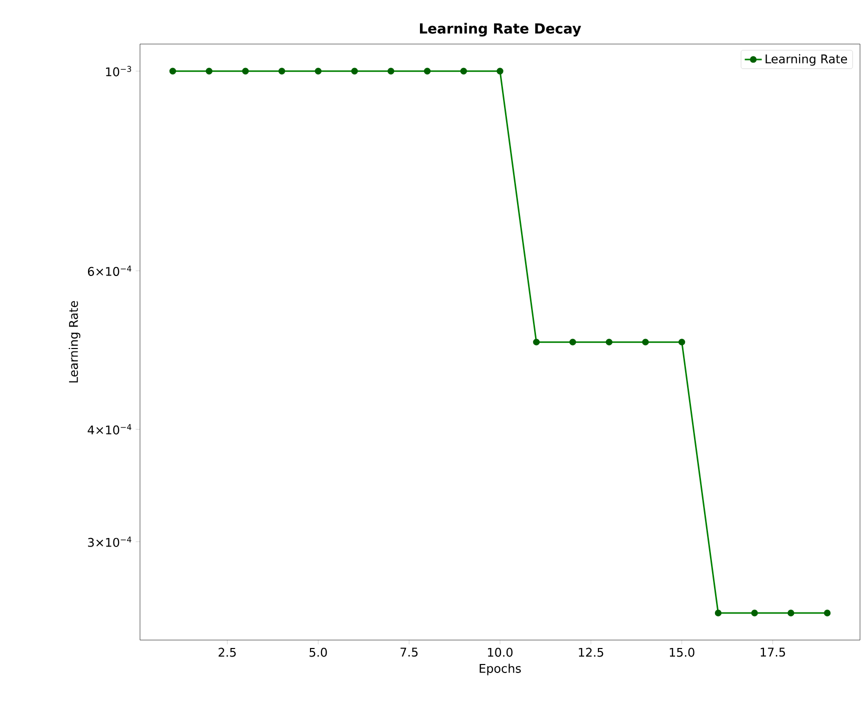 Image resolution: width=864 pixels, height=704 pixels. What do you see at coordinates (110, 271) in the screenshot?
I see `y-tick-label: 6×10$^{−4}$` at bounding box center [110, 271].